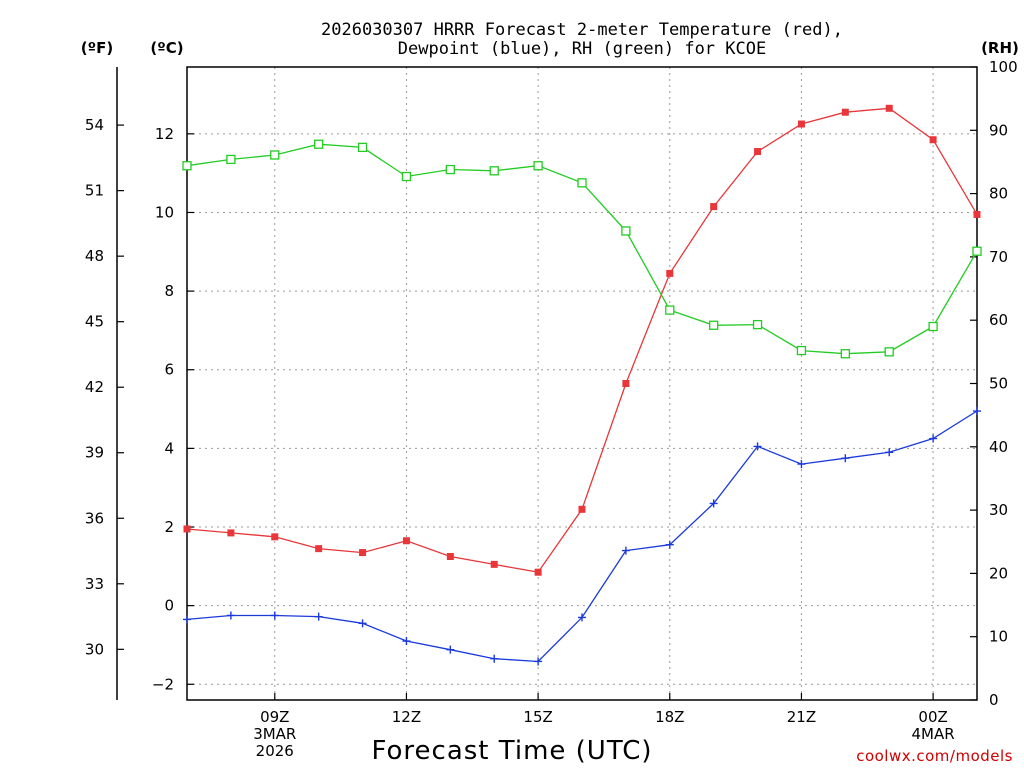 This screenshot has width=1024, height=768. I want to click on celsius-tick-label: −2, so click(163, 684).